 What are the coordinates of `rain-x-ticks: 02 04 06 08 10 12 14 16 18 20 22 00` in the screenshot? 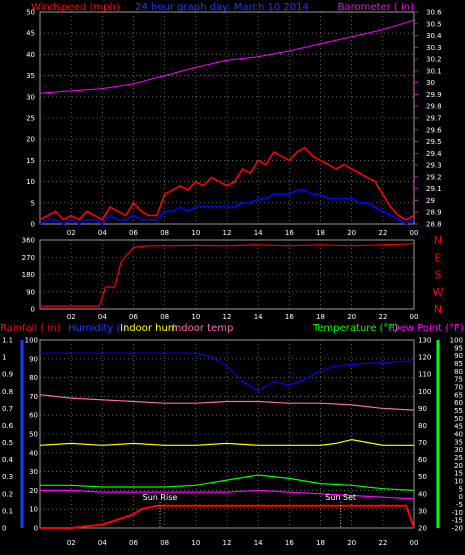 It's located at (243, 543).